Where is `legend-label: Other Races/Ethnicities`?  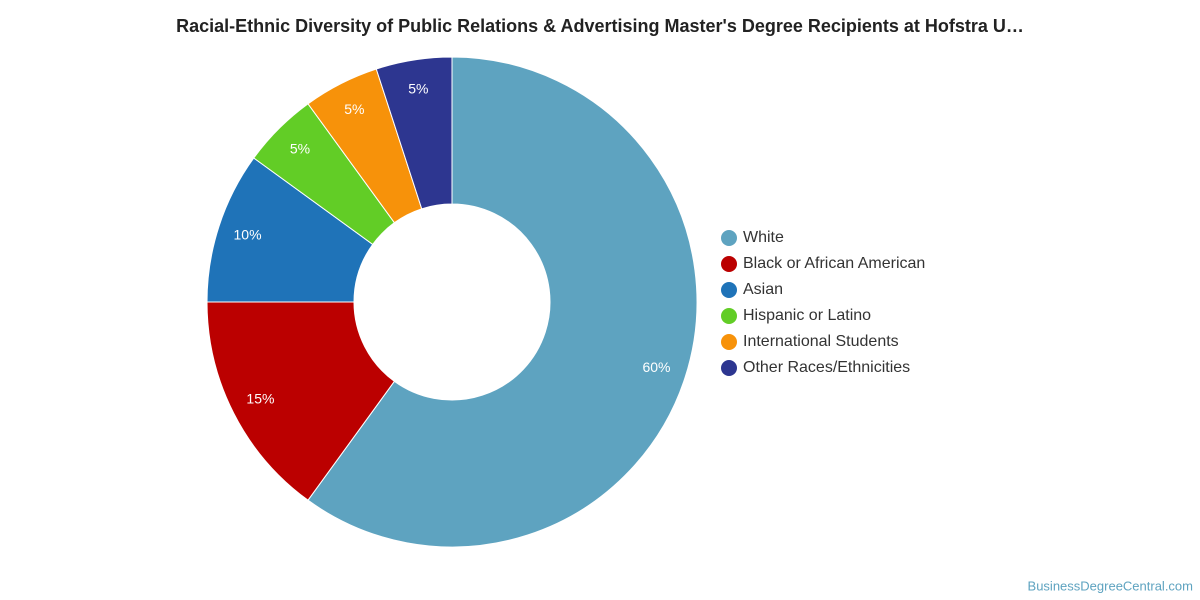 legend-label: Other Races/Ethnicities is located at coordinates (826, 367).